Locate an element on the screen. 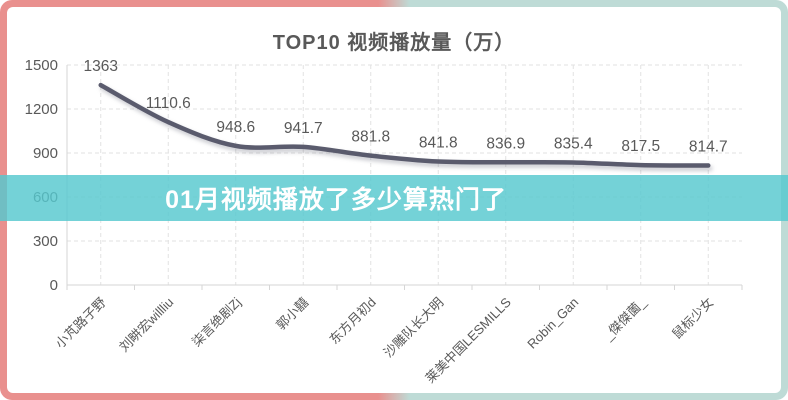  value-label: 836.9 is located at coordinates (505, 143).